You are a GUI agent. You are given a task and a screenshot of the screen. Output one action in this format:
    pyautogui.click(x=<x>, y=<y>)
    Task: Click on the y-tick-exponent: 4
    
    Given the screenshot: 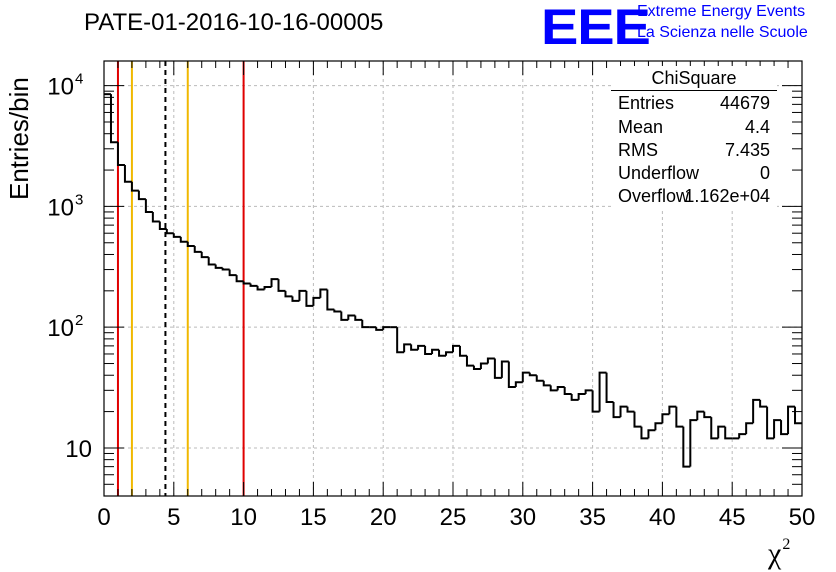 What is the action you would take?
    pyautogui.click(x=79, y=79)
    